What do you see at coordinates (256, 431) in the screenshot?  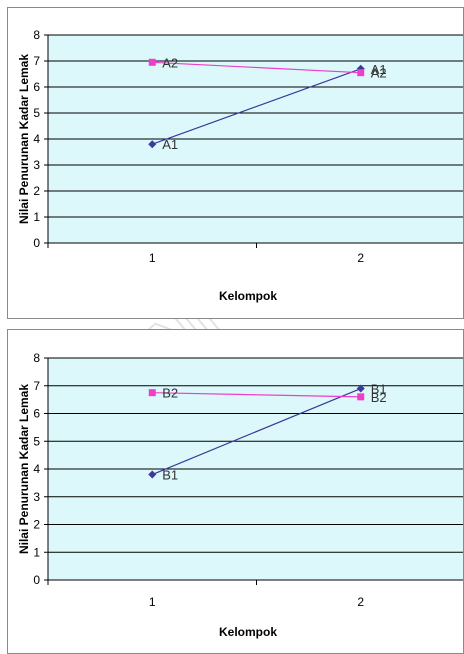 I see `series-line-B1` at bounding box center [256, 431].